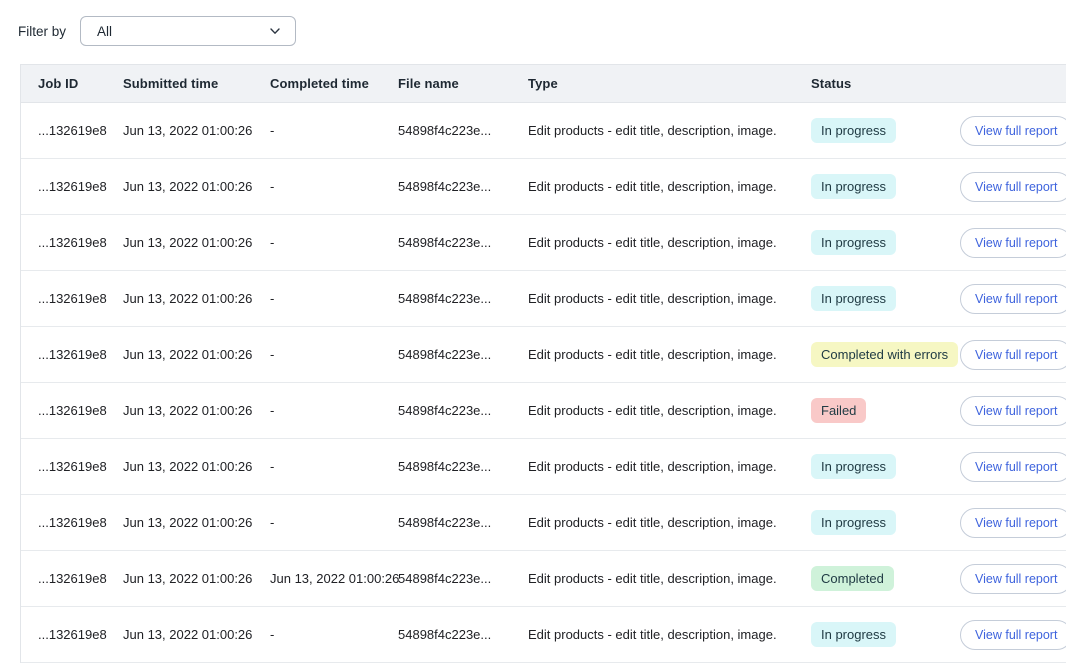 This screenshot has height=667, width=1066. Describe the element at coordinates (58, 83) in the screenshot. I see `column-header-job-id: Job ID` at that location.